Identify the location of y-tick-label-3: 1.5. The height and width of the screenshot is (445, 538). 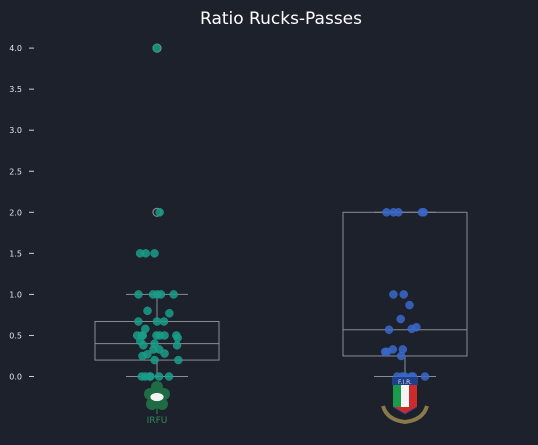
(15, 253).